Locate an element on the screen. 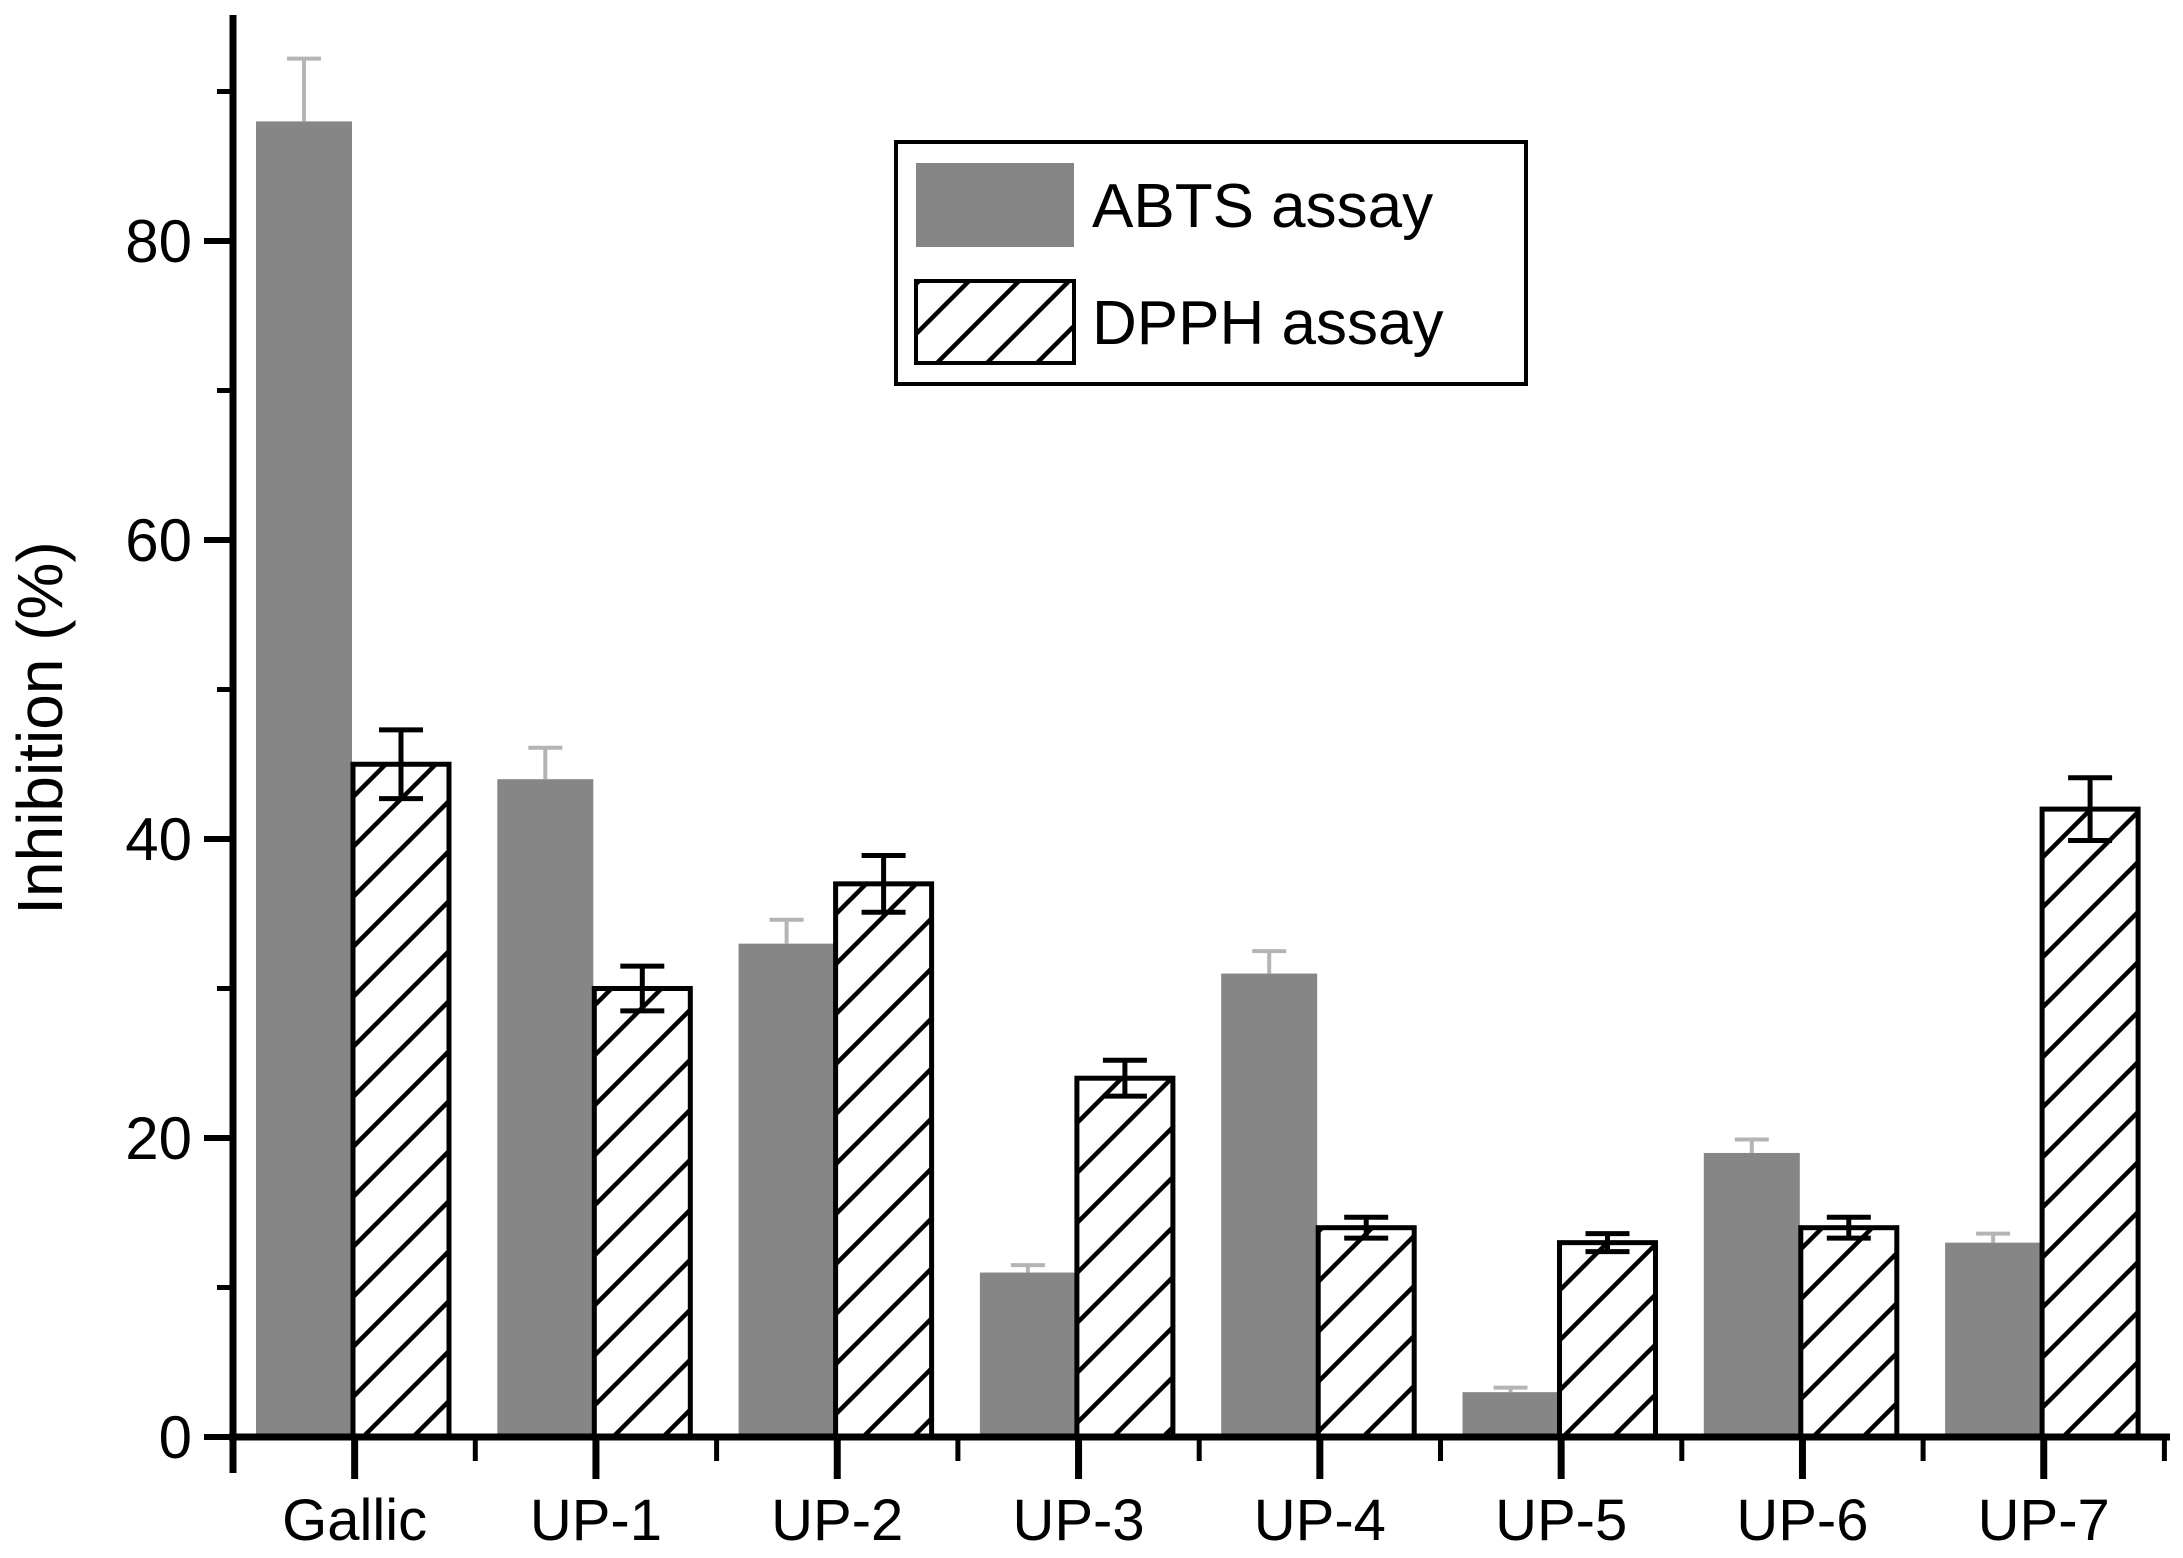 The width and height of the screenshot is (2183, 1558). legend-label-dpph: DPPH assay is located at coordinates (1267, 323).